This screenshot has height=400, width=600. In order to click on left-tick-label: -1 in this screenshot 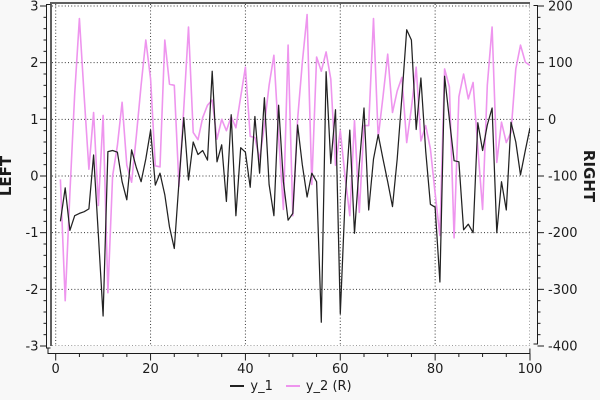, I will do `click(32, 233)`.